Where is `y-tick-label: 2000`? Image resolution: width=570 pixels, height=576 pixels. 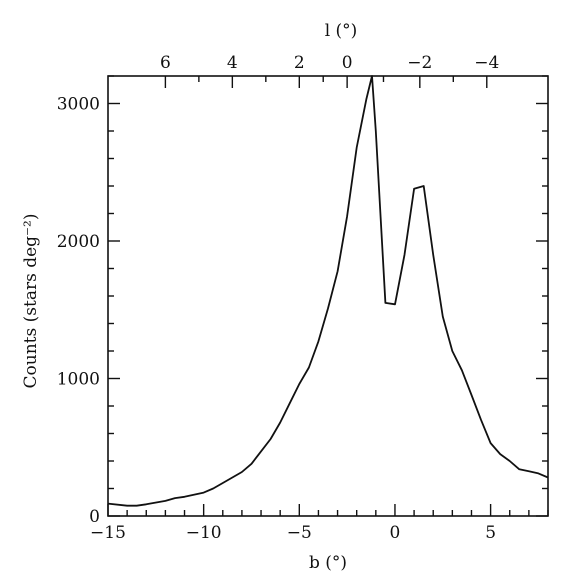 y-tick-label: 2000 is located at coordinates (78, 242).